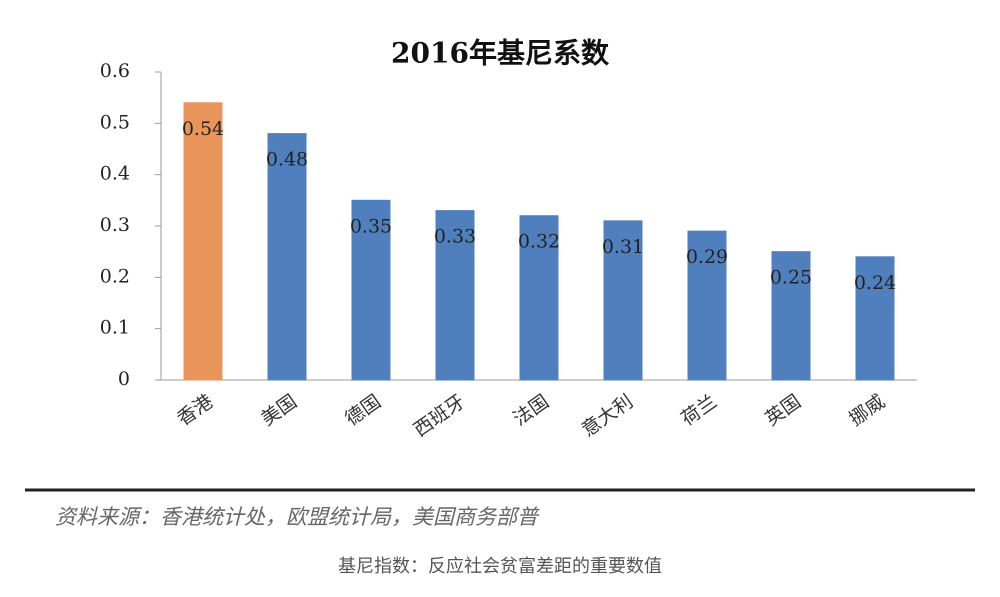 The width and height of the screenshot is (1000, 597). Describe the element at coordinates (115, 225) in the screenshot. I see `y-tick-label: 0.3` at that location.